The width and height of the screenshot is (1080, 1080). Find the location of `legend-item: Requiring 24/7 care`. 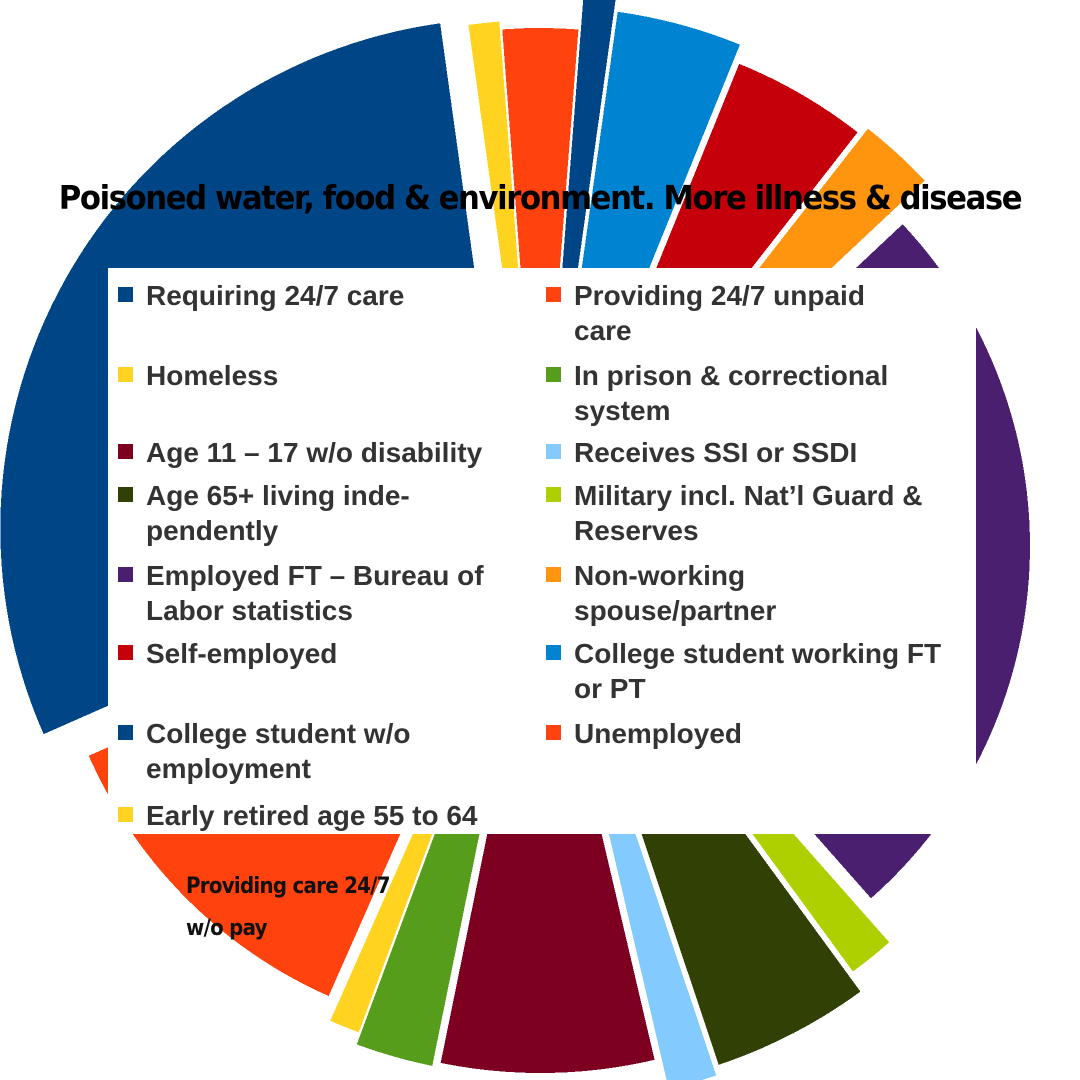

legend-item: Requiring 24/7 care is located at coordinates (332, 295).